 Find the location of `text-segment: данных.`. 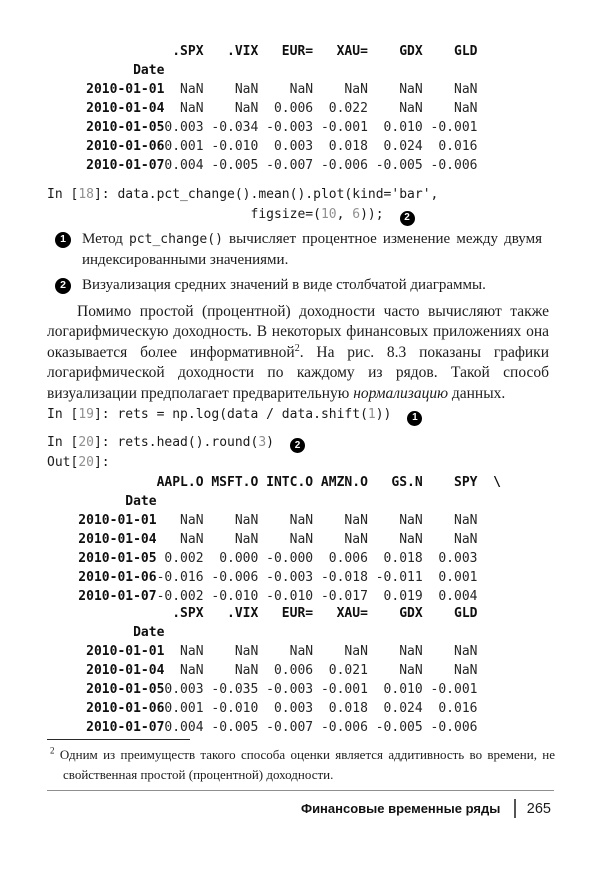

text-segment: данных. is located at coordinates (477, 393).